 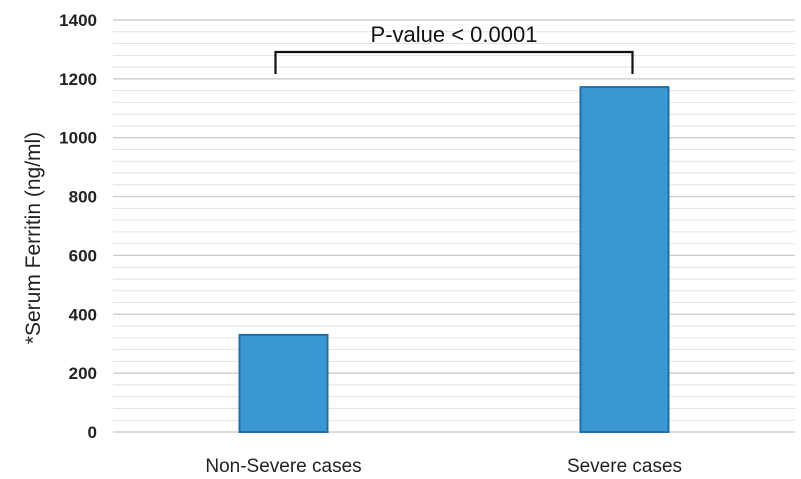 I want to click on y-tick-label: 800, so click(x=83, y=197).